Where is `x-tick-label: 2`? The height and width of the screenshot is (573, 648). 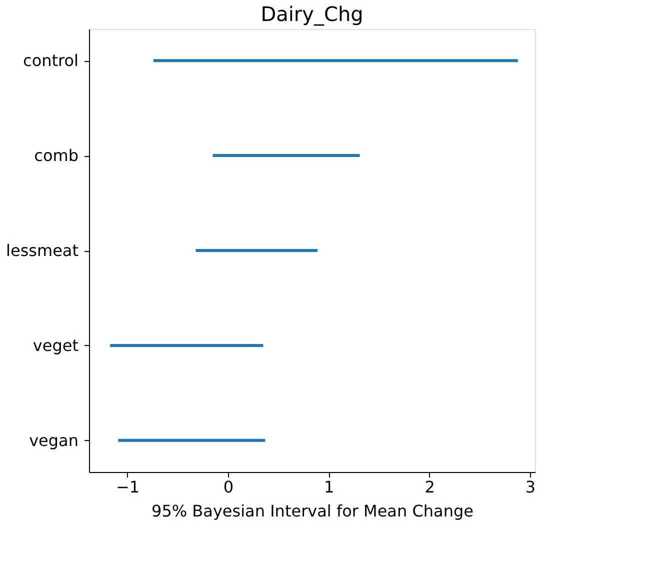 x-tick-label: 2 is located at coordinates (429, 487).